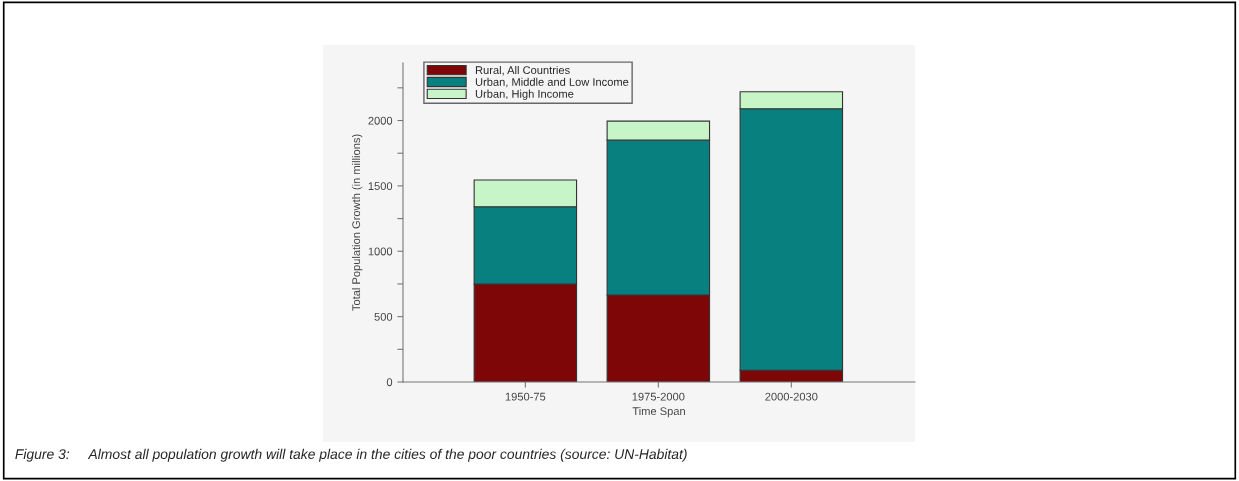  I want to click on x-tick-label: 2000-2030, so click(791, 396).